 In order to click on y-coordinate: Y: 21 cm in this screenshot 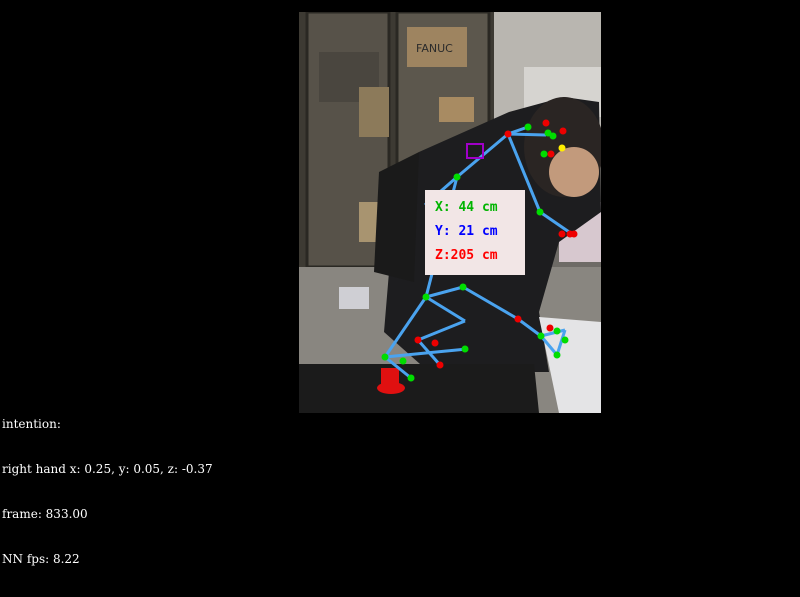, I will do `click(466, 231)`.